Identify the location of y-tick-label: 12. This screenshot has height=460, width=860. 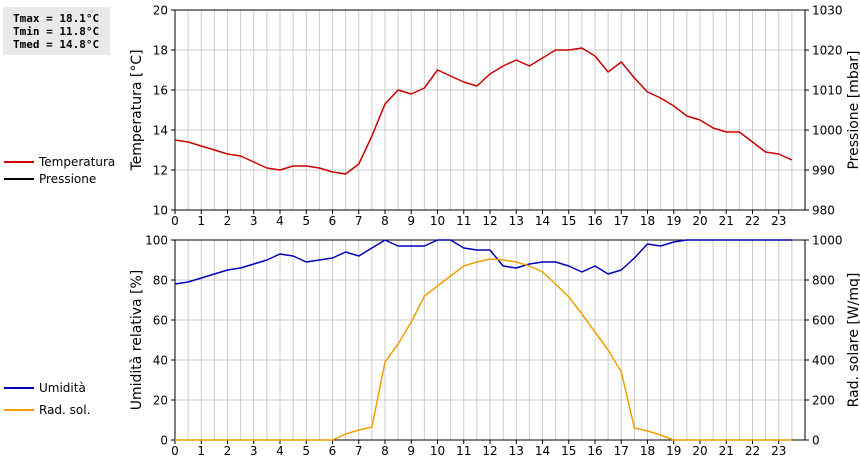
(160, 171).